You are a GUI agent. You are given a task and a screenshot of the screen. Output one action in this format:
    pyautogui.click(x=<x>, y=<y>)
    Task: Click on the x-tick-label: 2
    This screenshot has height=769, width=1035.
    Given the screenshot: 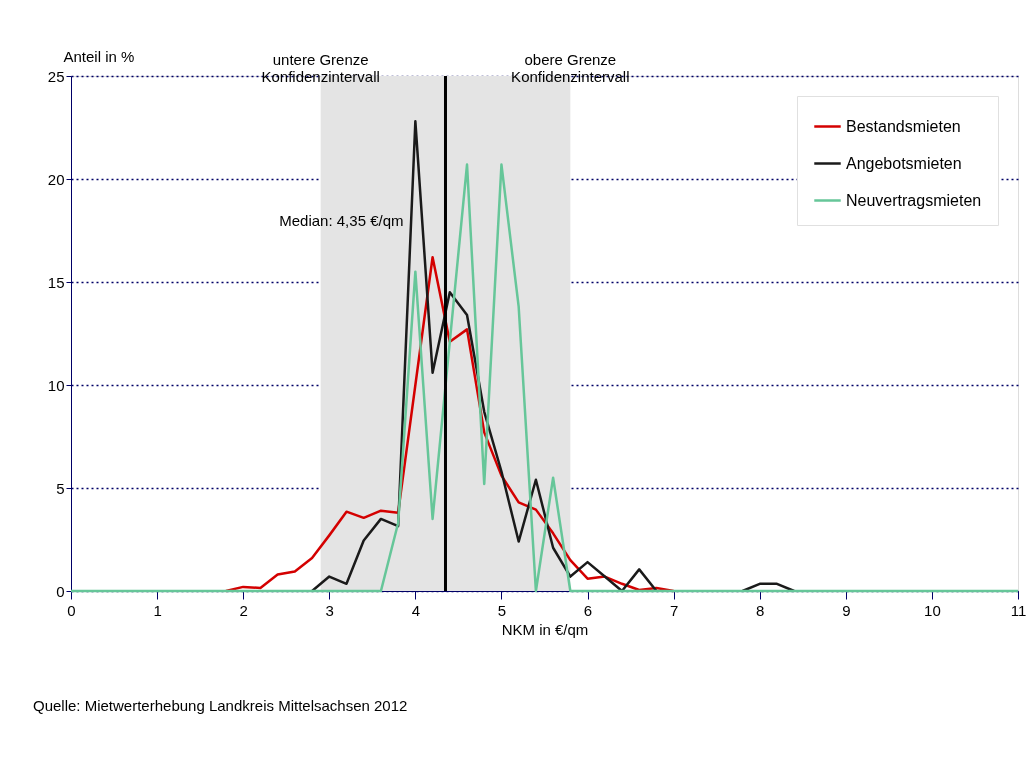 What is the action you would take?
    pyautogui.click(x=243, y=610)
    